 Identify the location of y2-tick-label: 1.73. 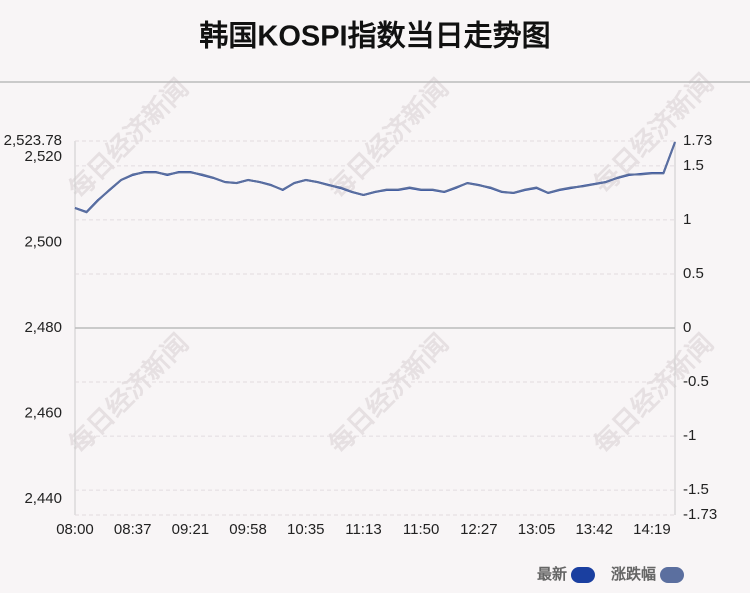
(697, 140).